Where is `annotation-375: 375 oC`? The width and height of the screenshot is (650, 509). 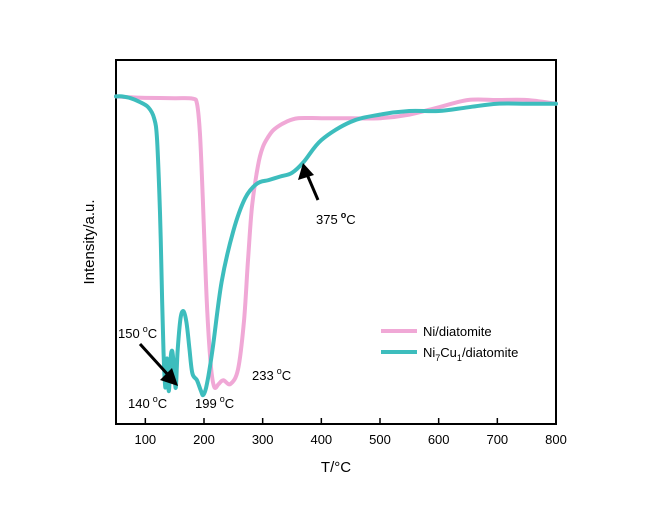
annotation-375: 375 oC is located at coordinates (336, 218).